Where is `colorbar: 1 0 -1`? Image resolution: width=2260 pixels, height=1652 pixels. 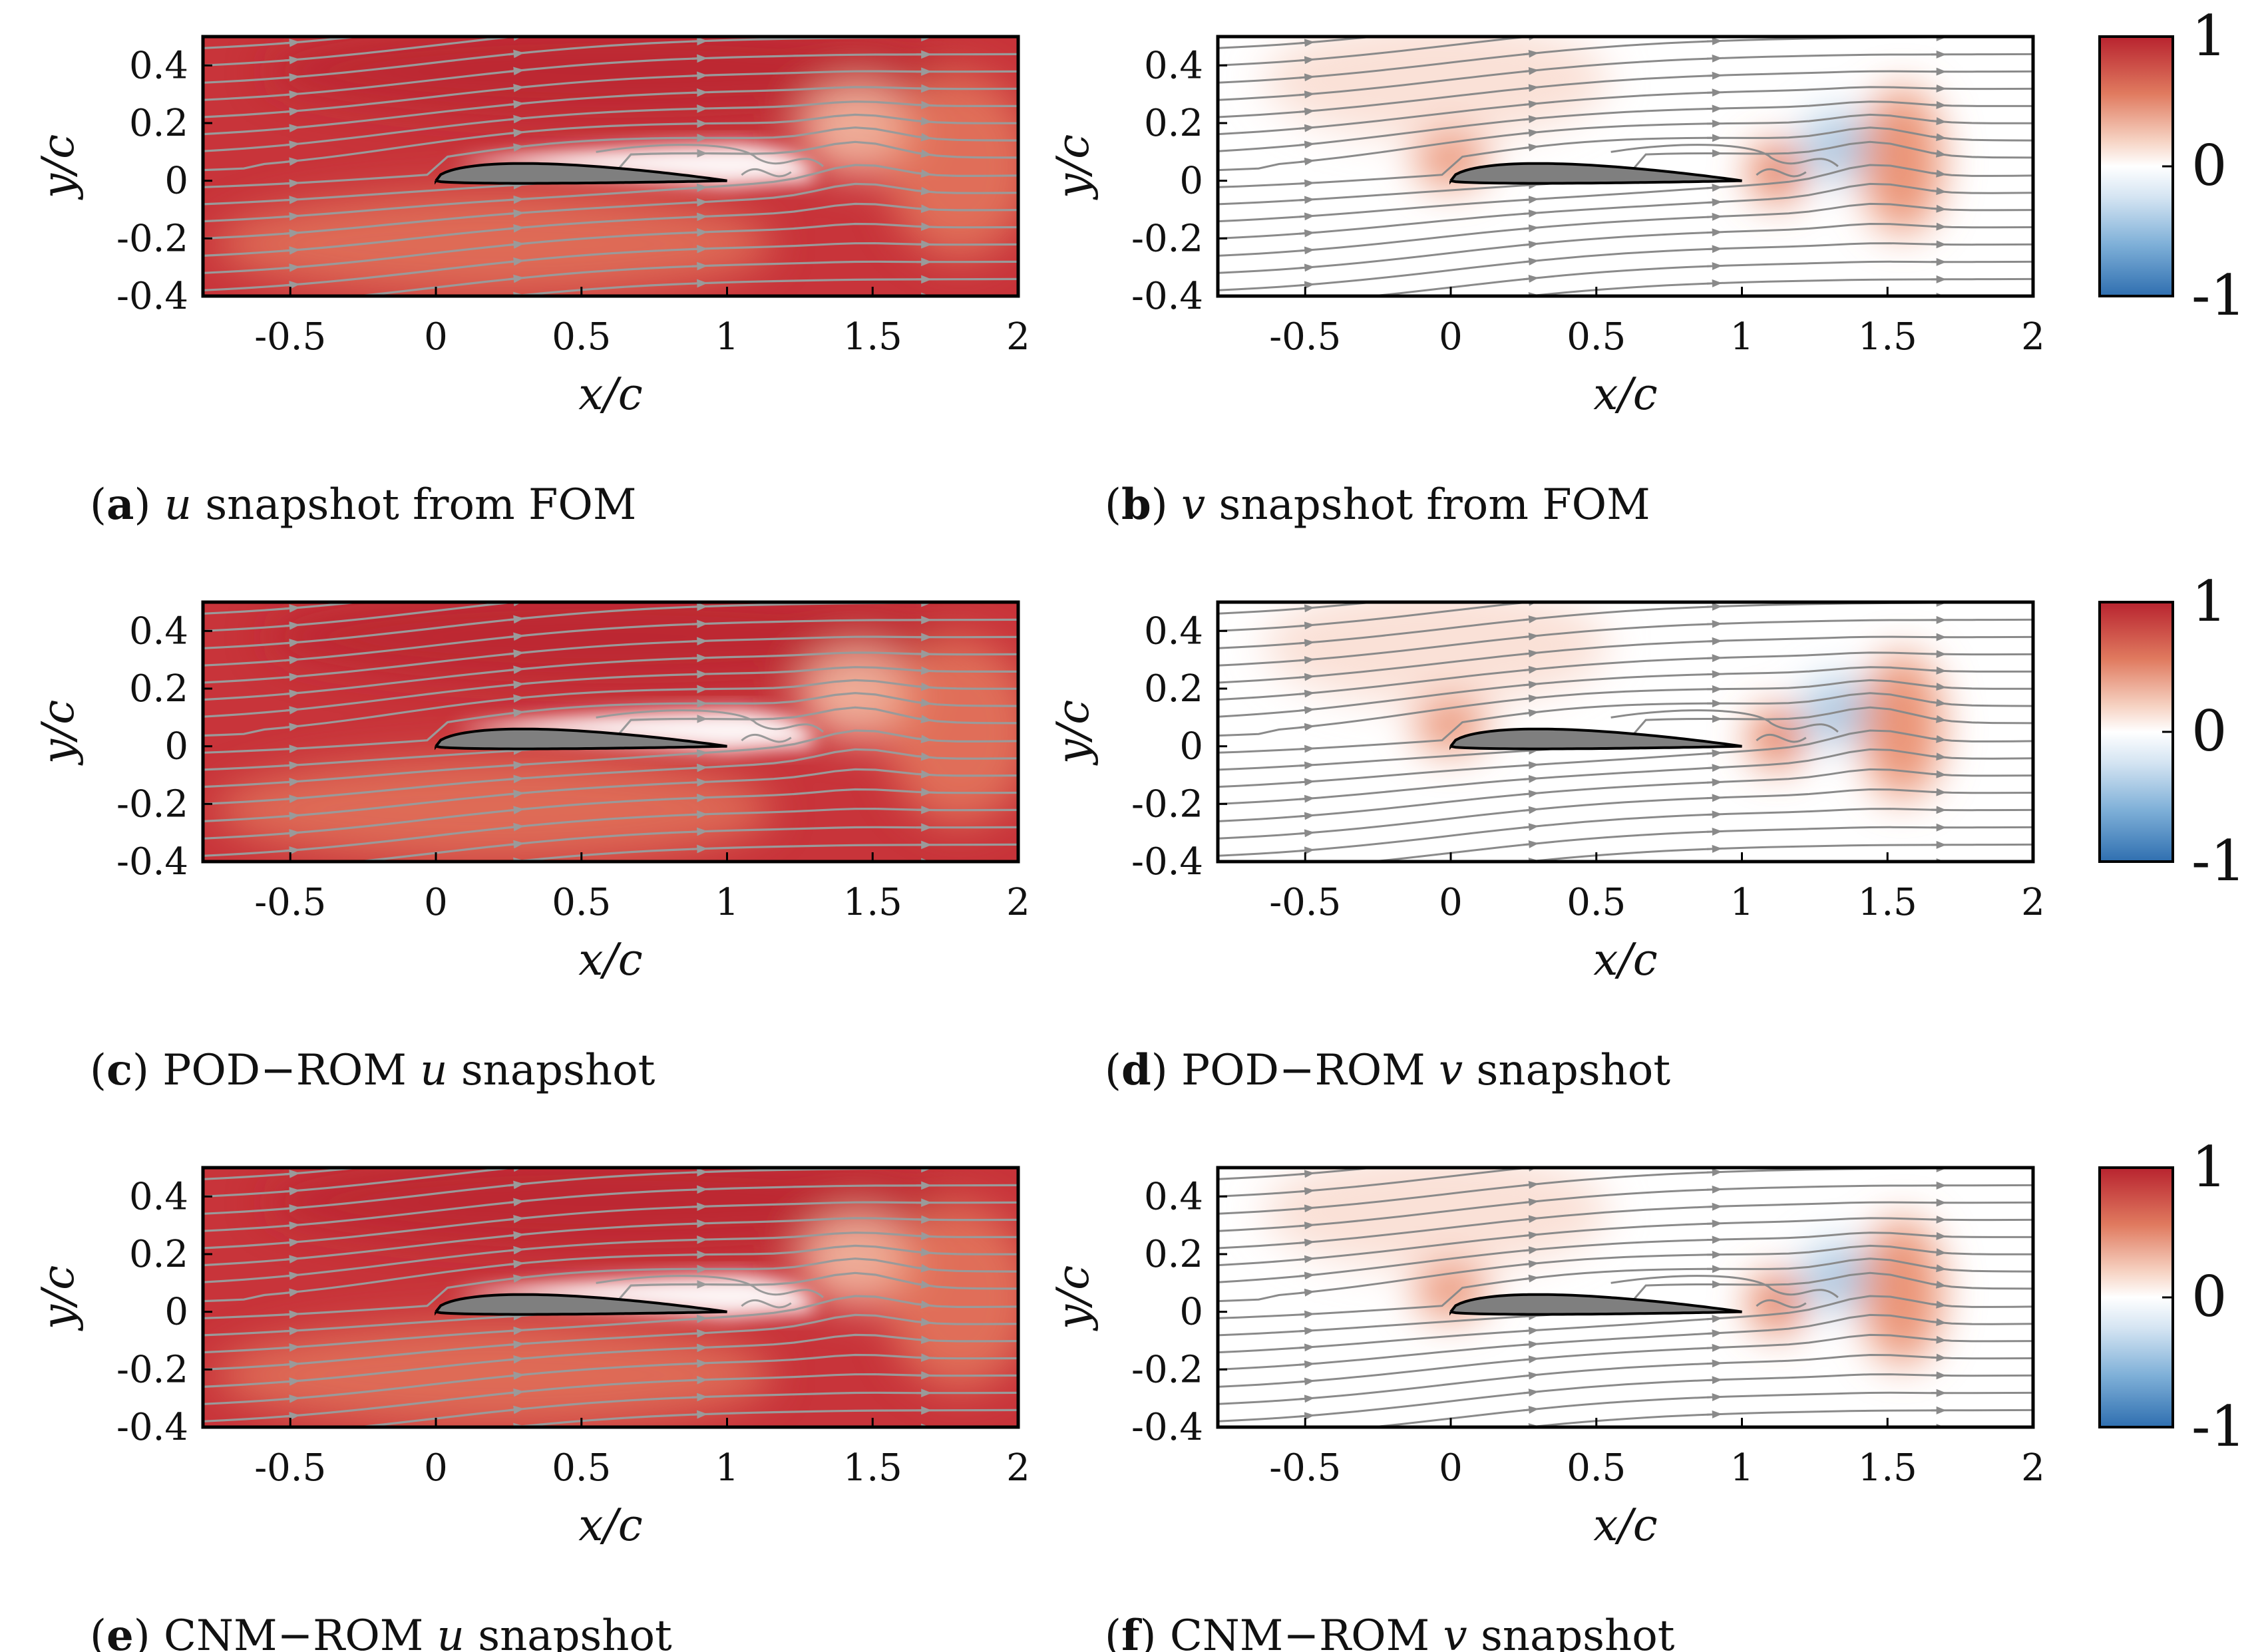 colorbar: 1 0 -1 is located at coordinates (2172, 1297).